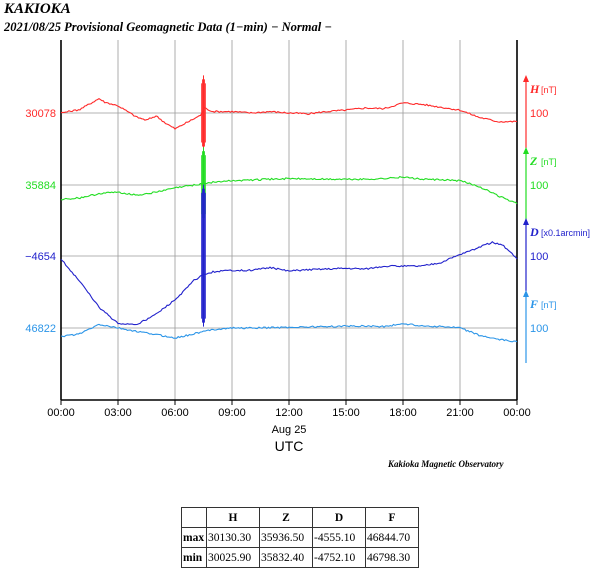 The height and width of the screenshot is (579, 600). Describe the element at coordinates (40, 257) in the screenshot. I see `series-base-label: −4654` at that location.